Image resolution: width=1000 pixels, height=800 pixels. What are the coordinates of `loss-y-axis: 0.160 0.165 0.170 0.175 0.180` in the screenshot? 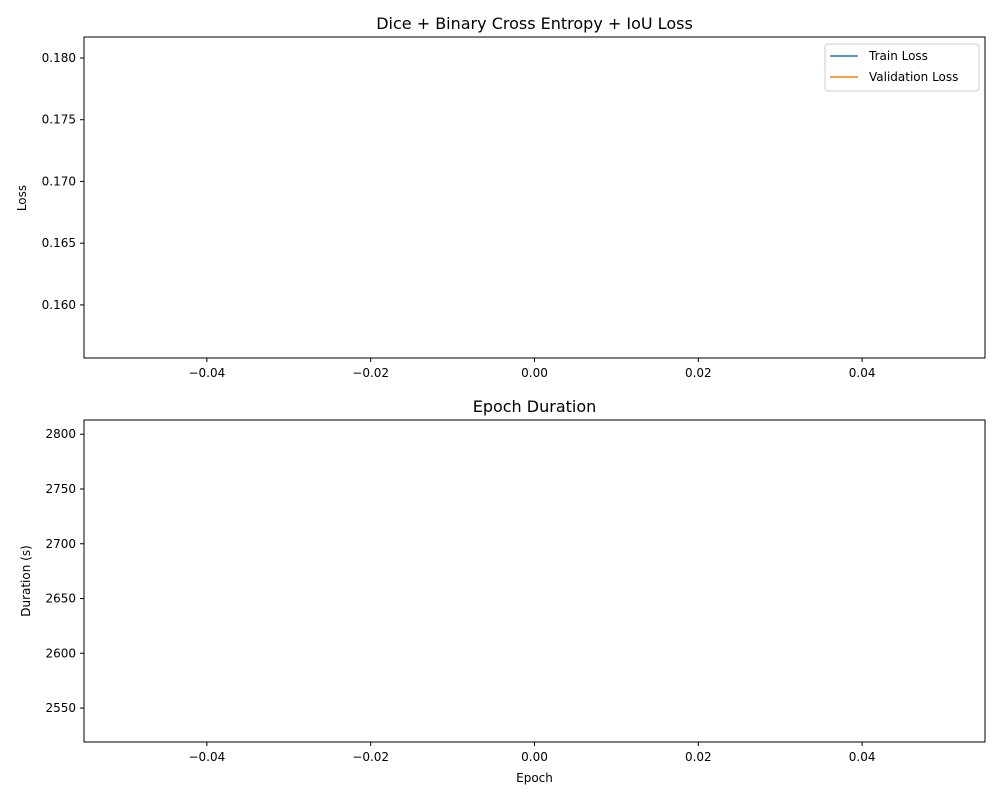 It's located at (63, 181).